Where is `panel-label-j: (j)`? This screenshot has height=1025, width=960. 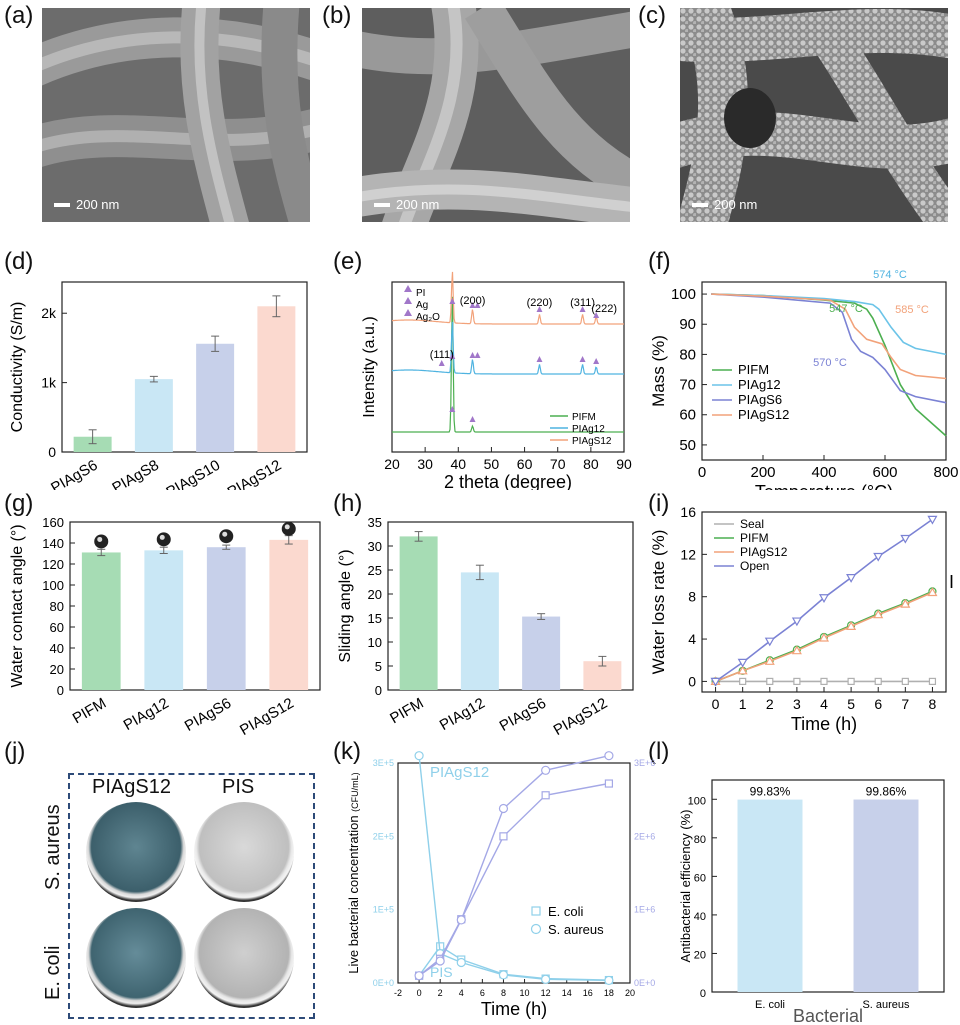
panel-label-j: (j) is located at coordinates (15, 751).